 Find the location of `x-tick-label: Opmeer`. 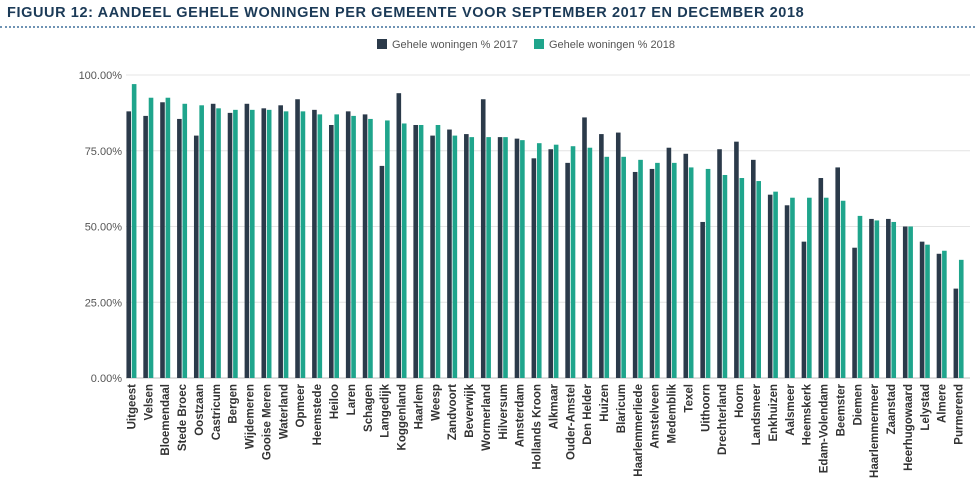

x-tick-label: Opmeer is located at coordinates (301, 405).